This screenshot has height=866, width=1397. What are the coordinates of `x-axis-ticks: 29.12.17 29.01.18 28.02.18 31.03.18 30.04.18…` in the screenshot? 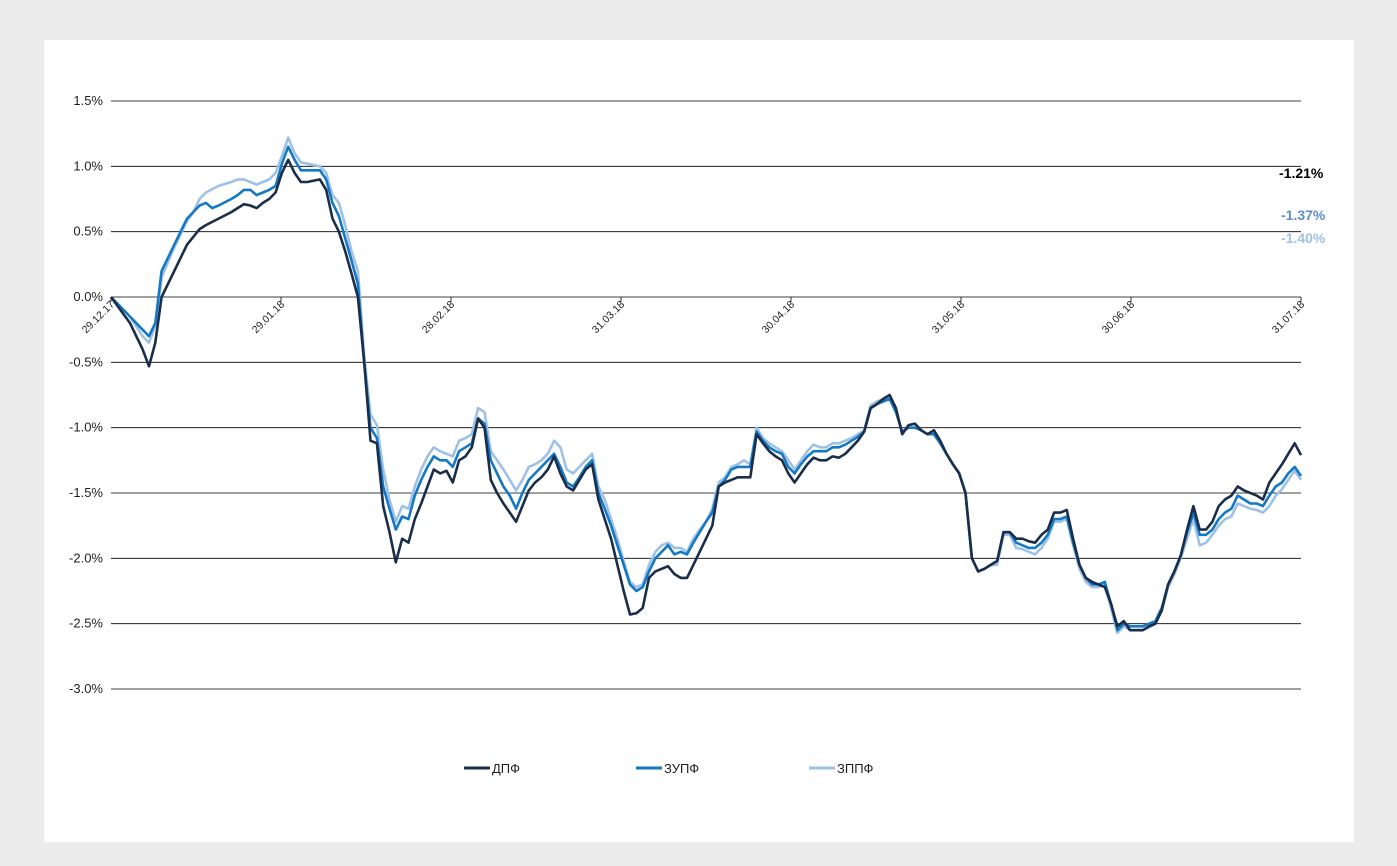 It's located at (693, 316).